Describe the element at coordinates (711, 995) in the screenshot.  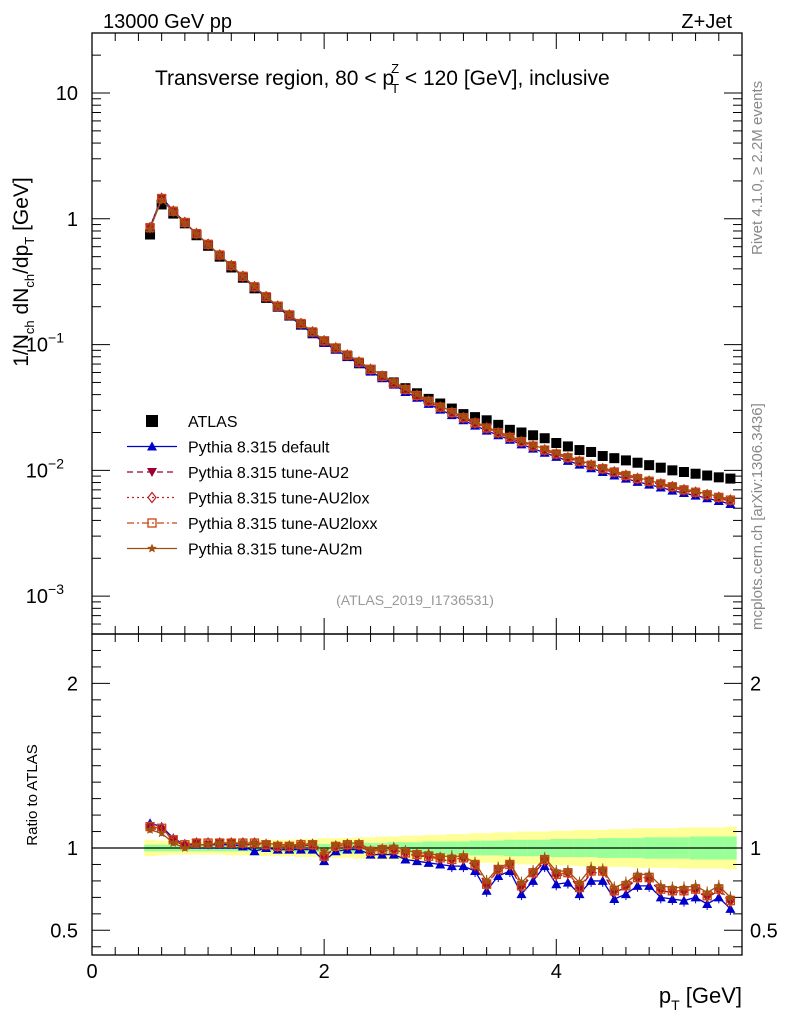
I see `x-axis-label-unit: [GeV]` at that location.